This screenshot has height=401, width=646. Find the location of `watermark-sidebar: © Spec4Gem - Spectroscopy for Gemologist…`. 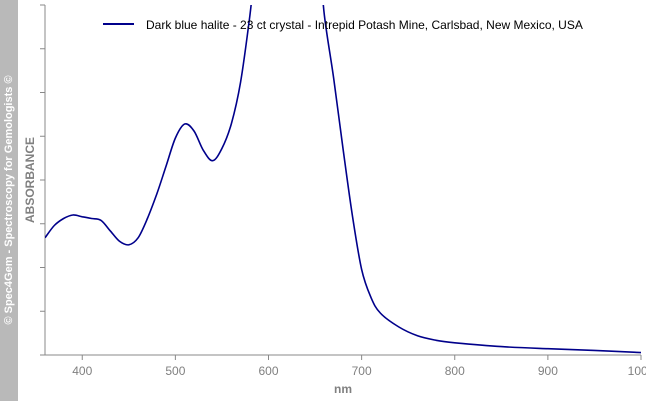

watermark-sidebar: © Spec4Gem - Spectroscopy for Gemologist… is located at coordinates (9, 200).